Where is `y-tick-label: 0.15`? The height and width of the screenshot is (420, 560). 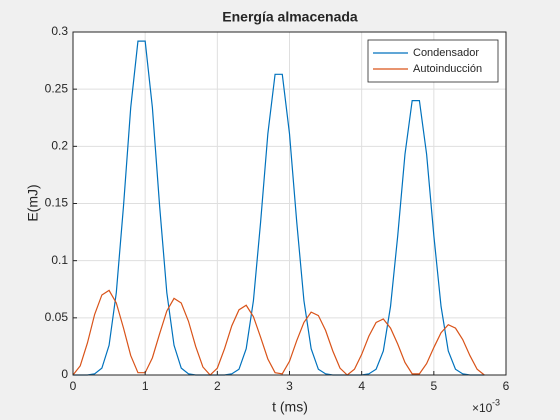
y-tick-label: 0.15 is located at coordinates (57, 203).